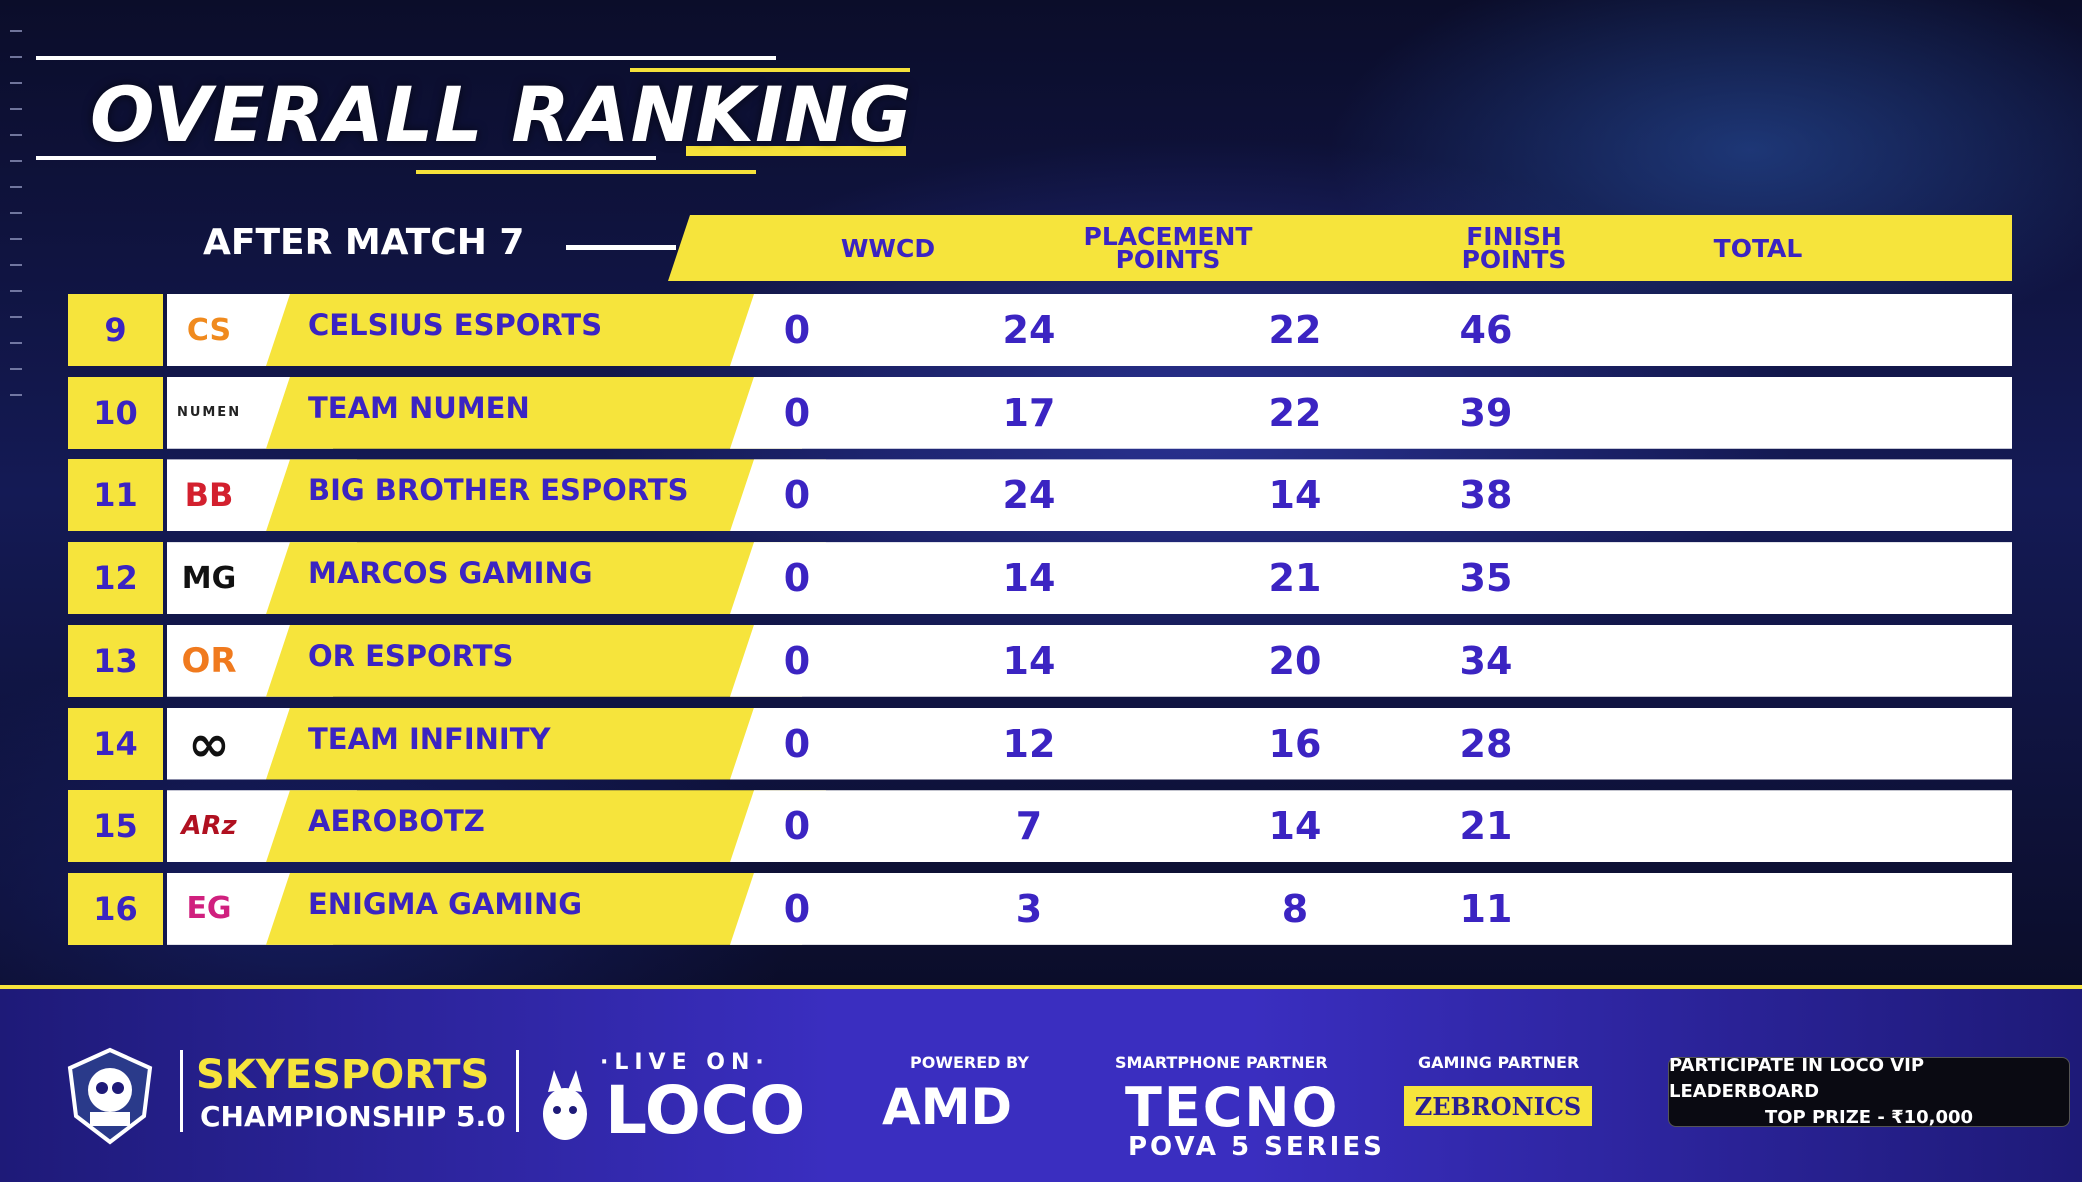  Describe the element at coordinates (209, 578) in the screenshot. I see `team-logo-icon: MG` at that location.